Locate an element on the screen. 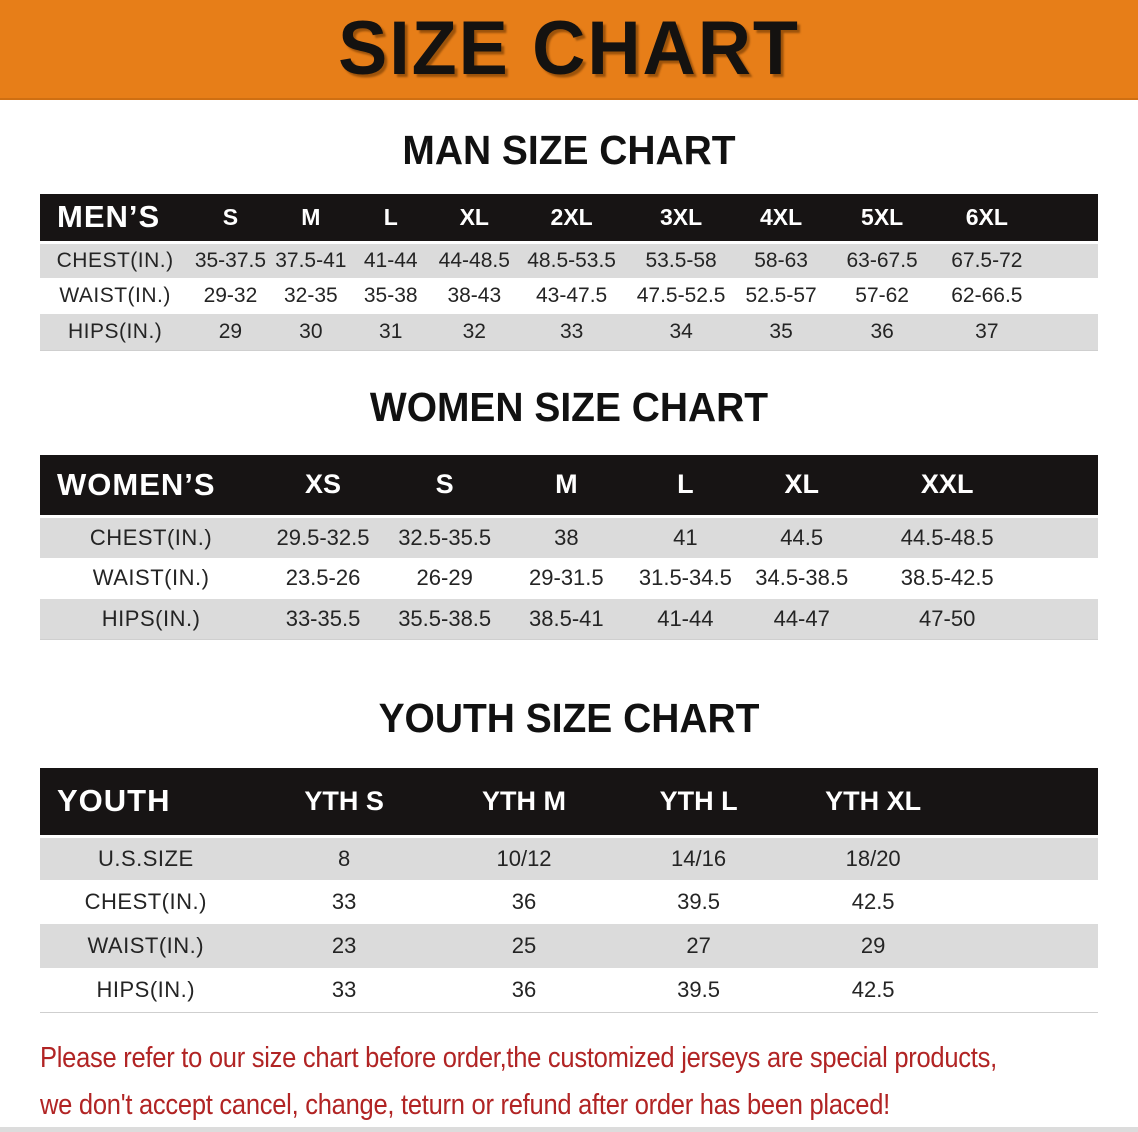 This screenshot has height=1132, width=1138. women-header-spacer is located at coordinates (1066, 485).